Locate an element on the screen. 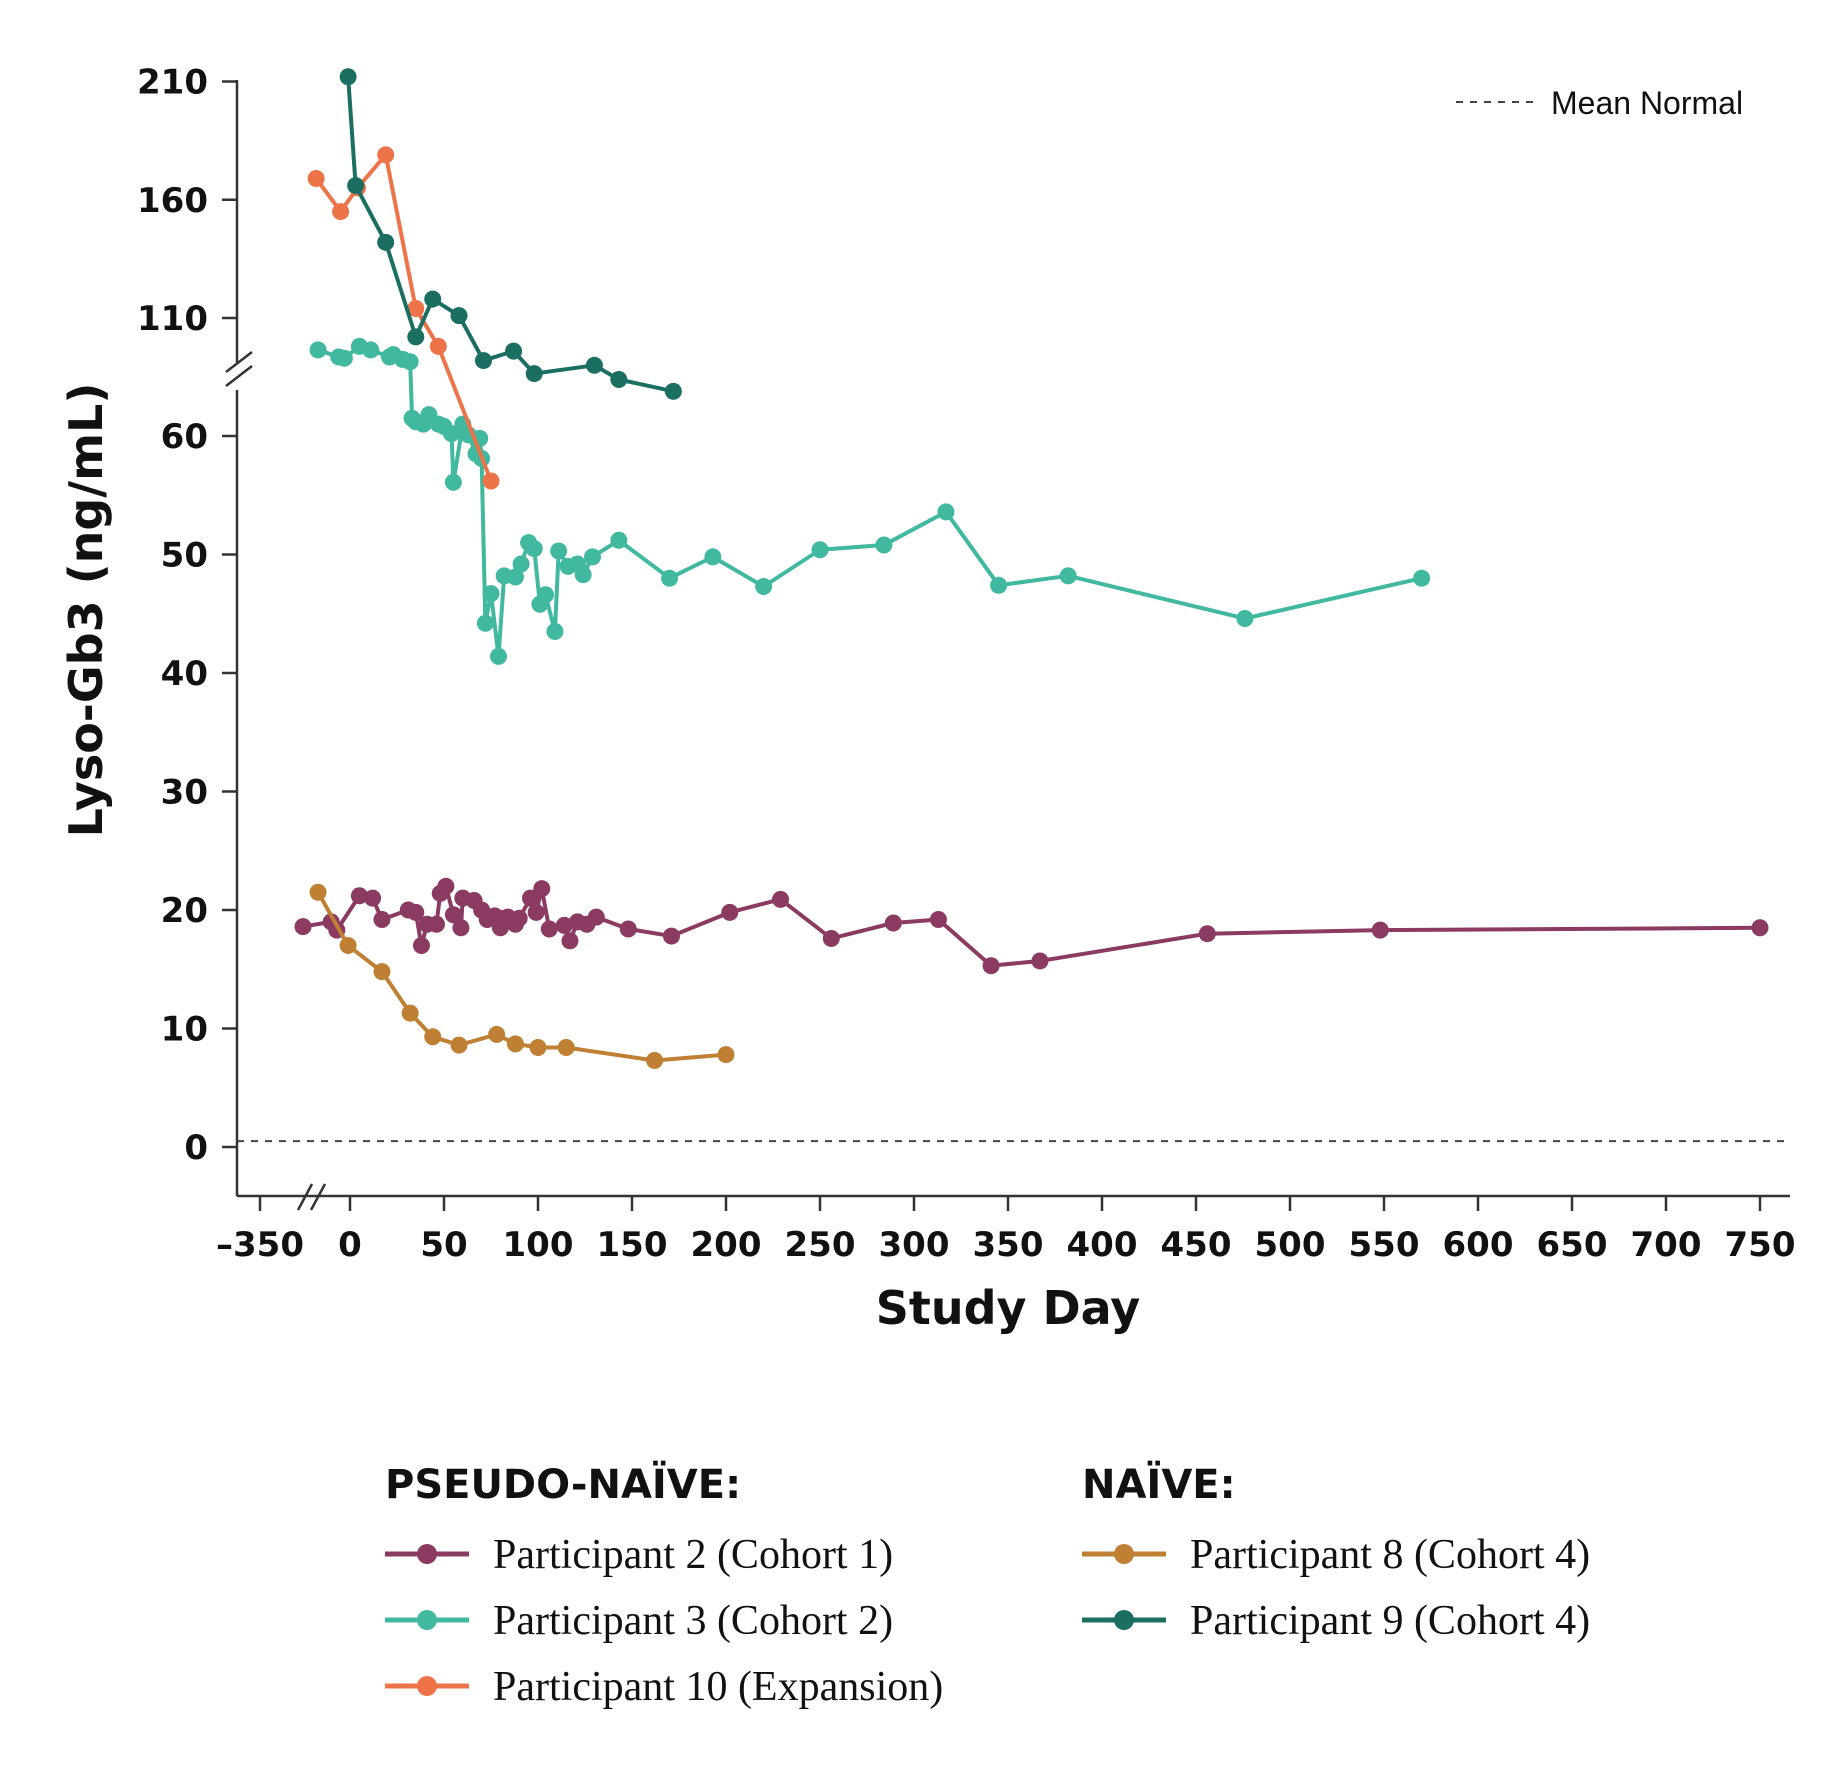 This screenshot has height=1768, width=1835. x-tick-label: 100 is located at coordinates (538, 1245).